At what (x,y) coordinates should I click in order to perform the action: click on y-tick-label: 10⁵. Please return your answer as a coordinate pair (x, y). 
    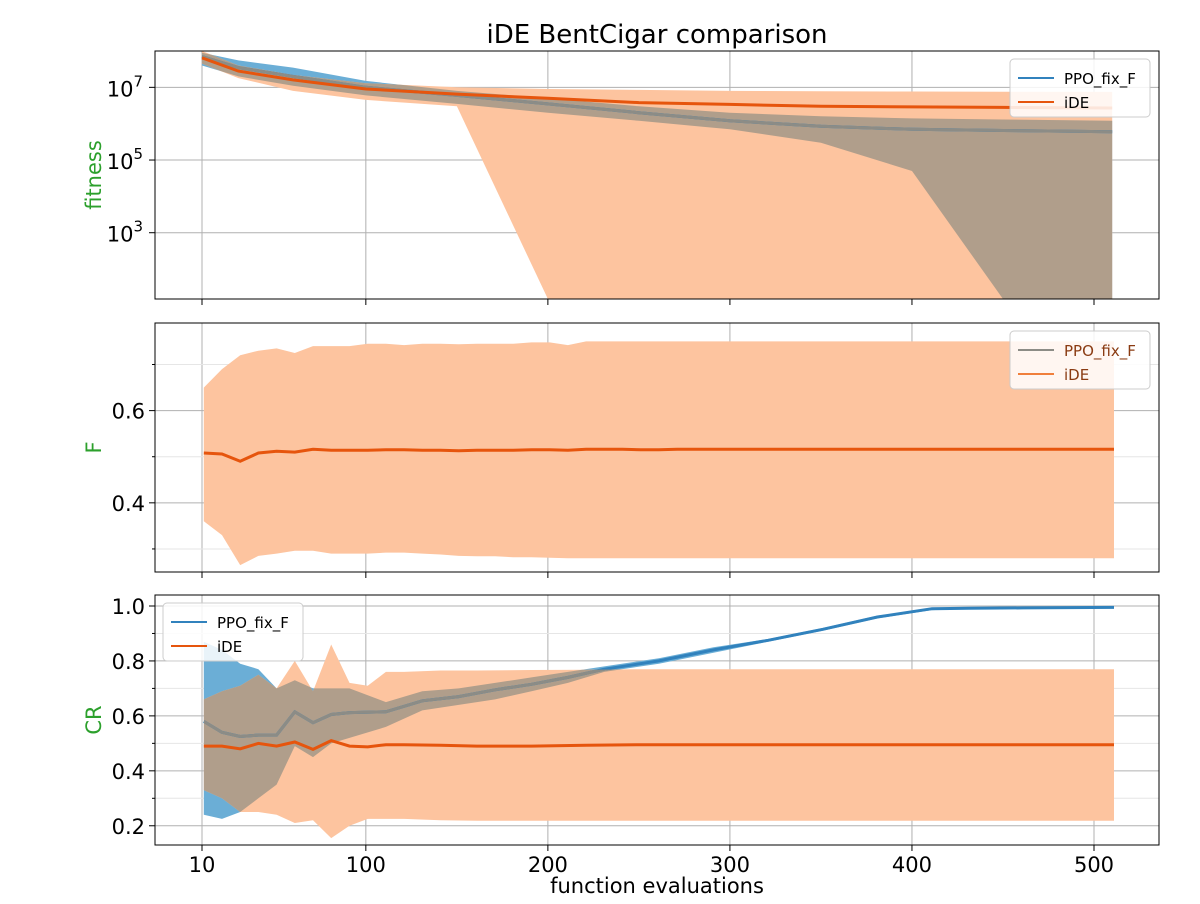
    Looking at the image, I should click on (125, 159).